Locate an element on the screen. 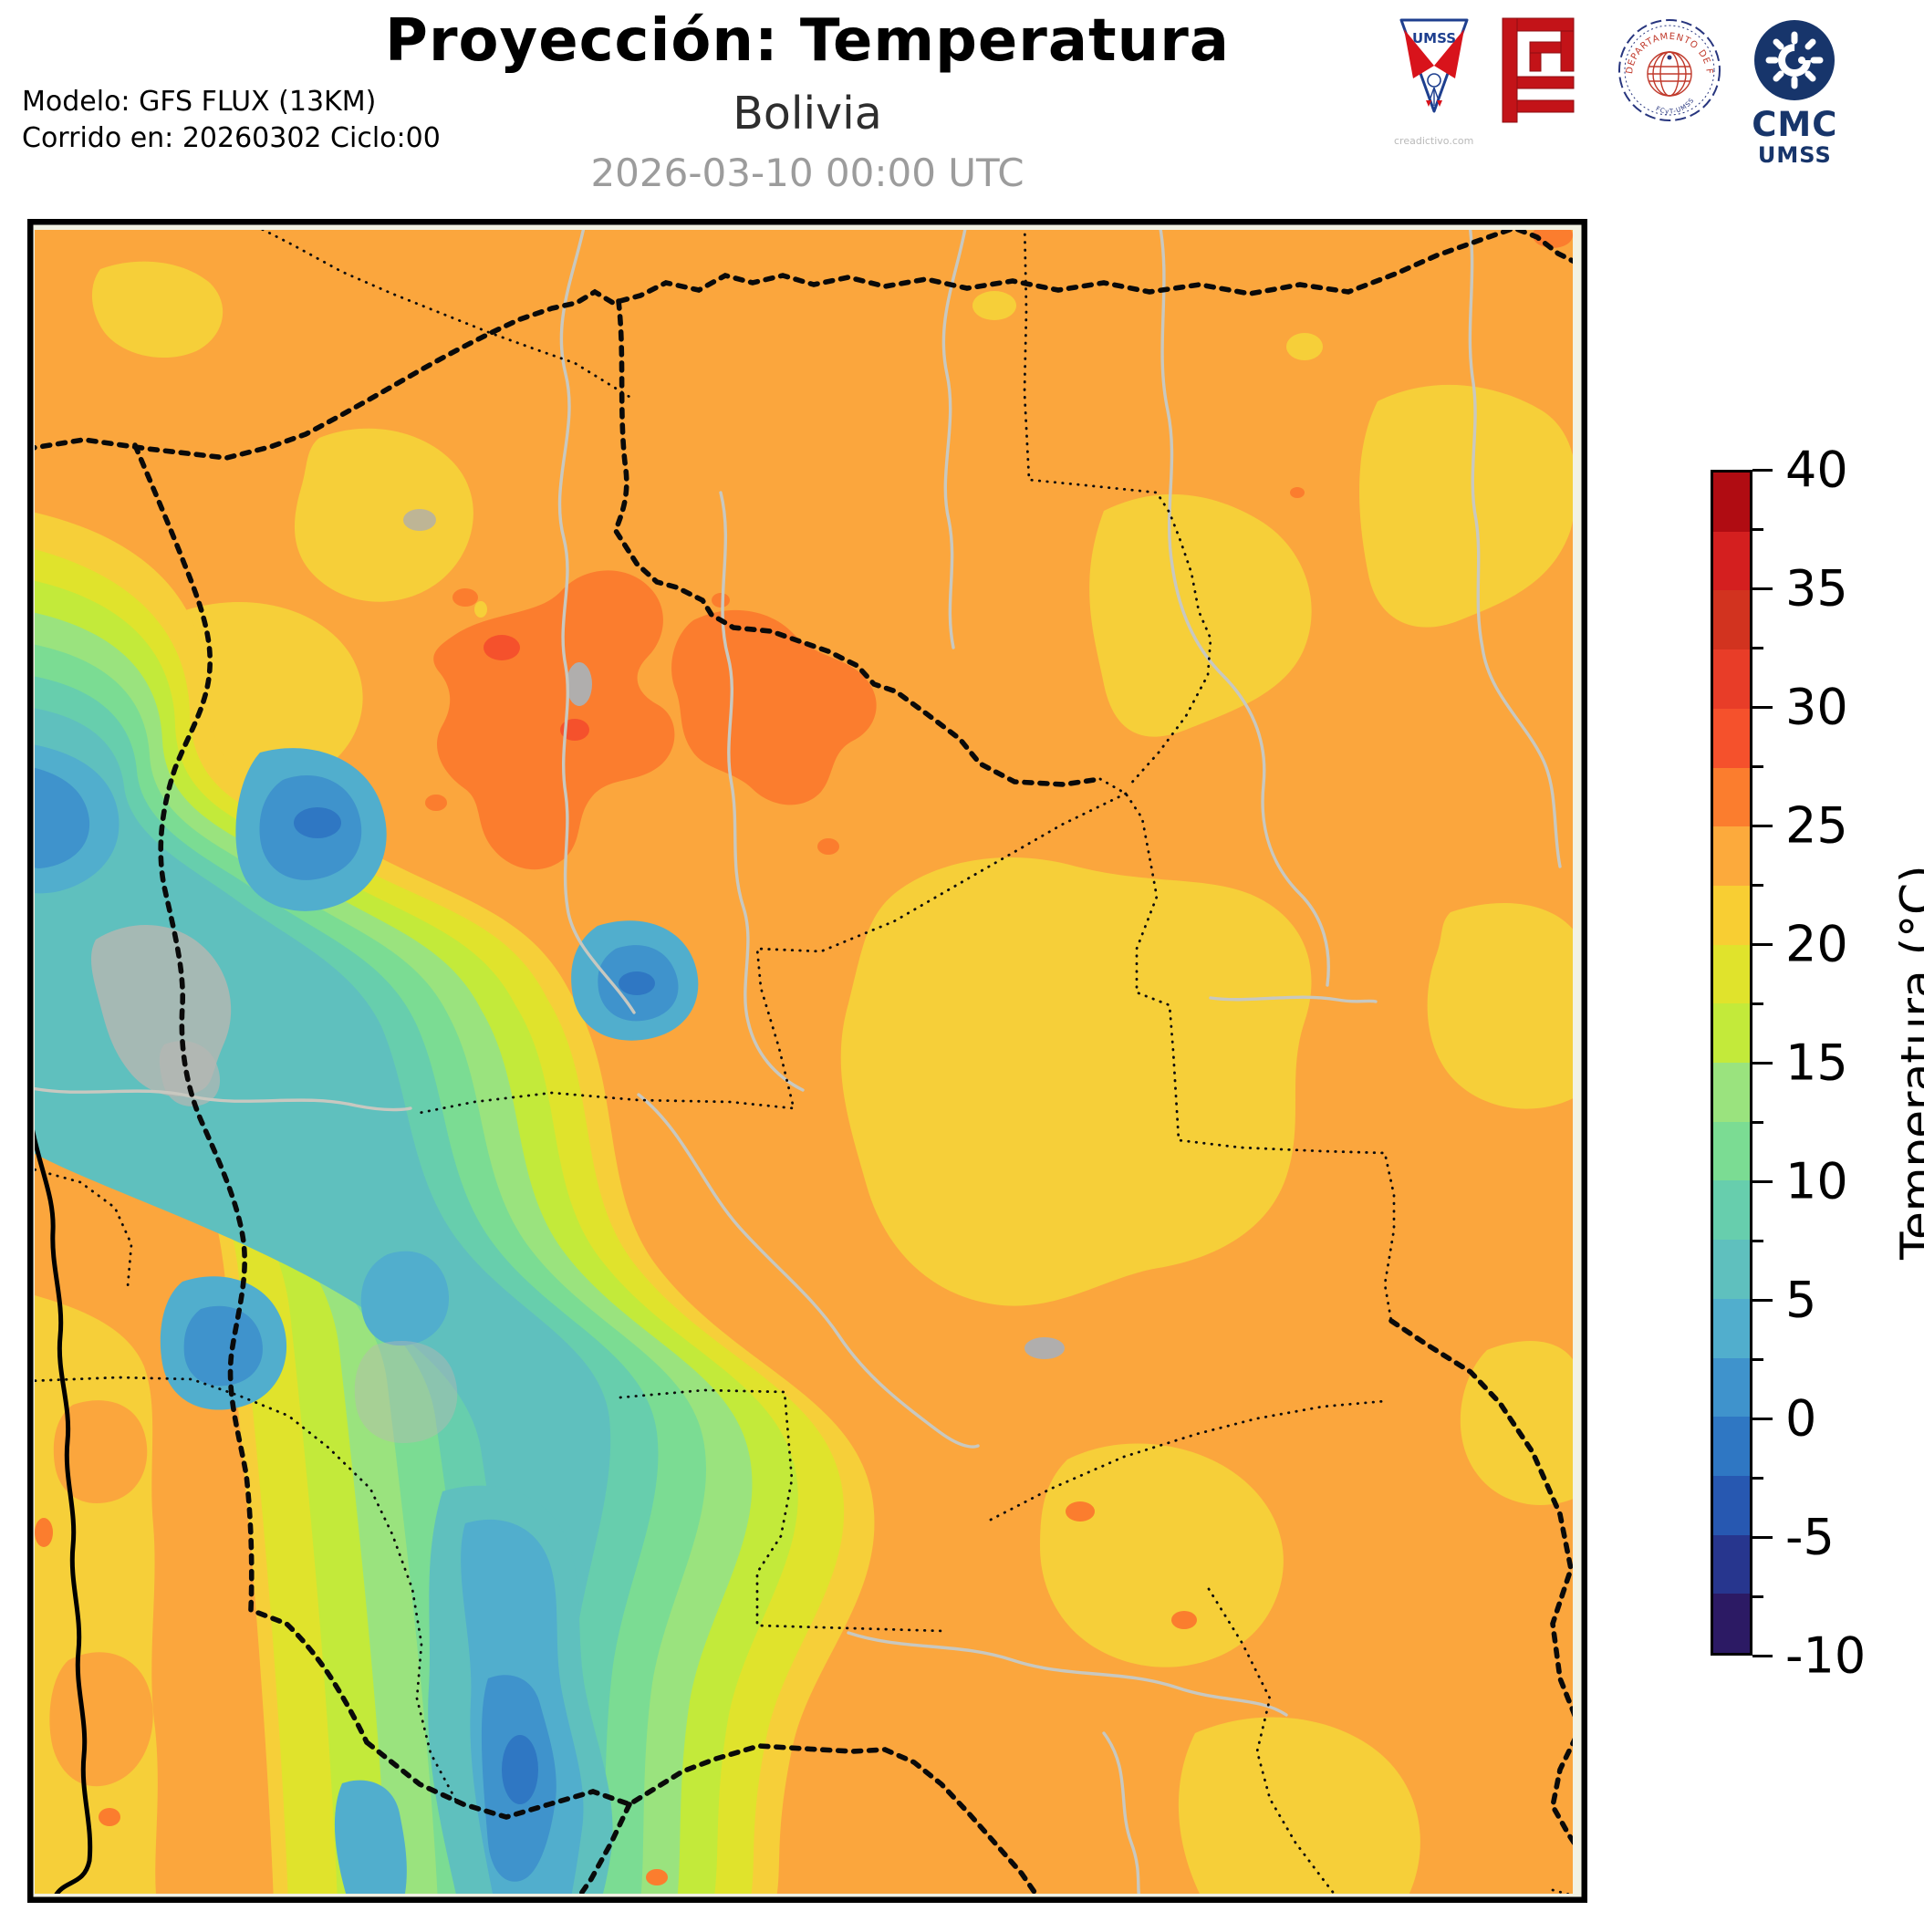  cmc-icon is located at coordinates (1795, 60).